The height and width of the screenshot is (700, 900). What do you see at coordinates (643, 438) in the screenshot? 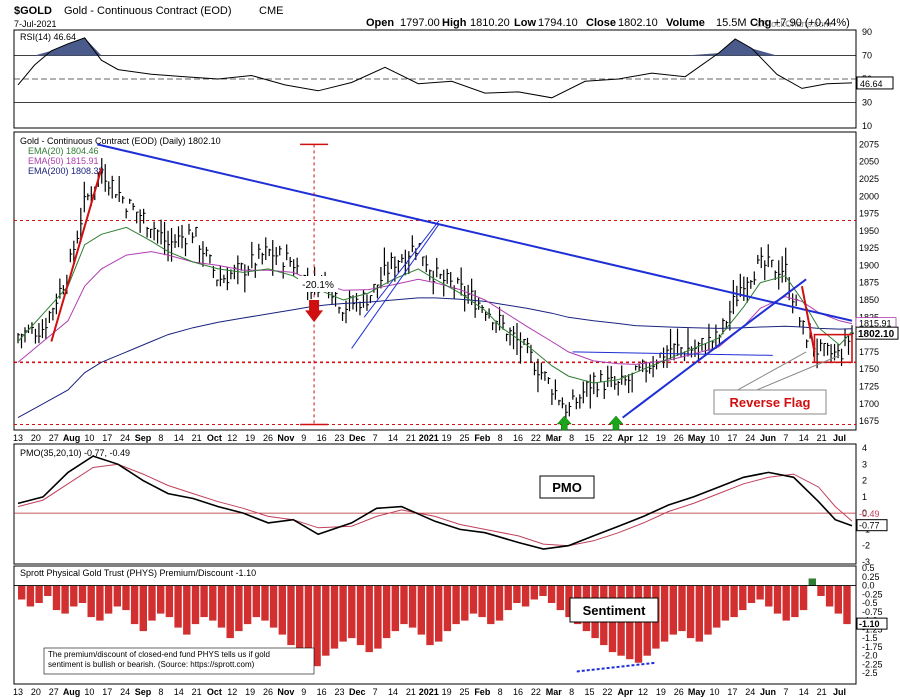
I see `price-x-tick: 12` at bounding box center [643, 438].